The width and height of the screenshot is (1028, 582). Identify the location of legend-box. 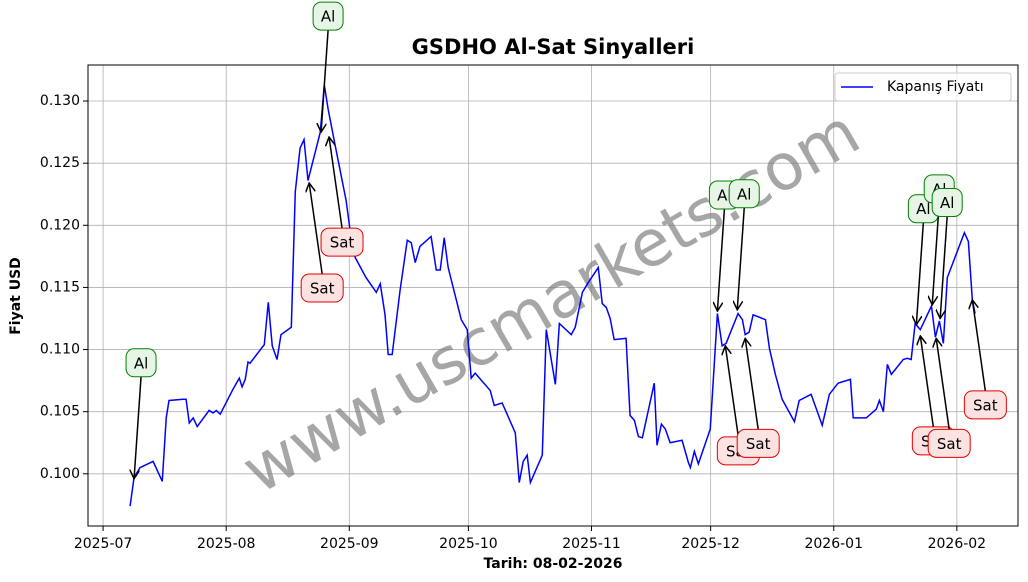
(923, 87).